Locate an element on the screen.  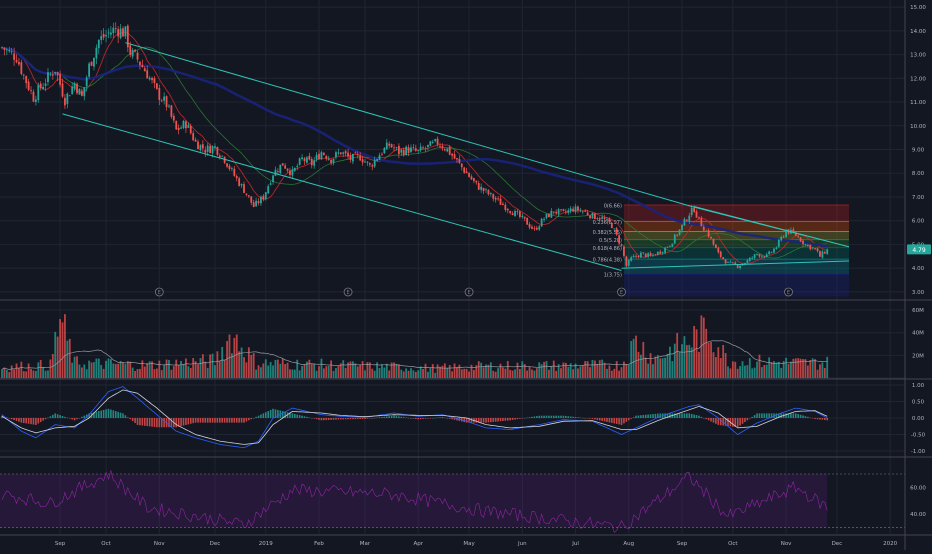
price-tick-label: 7.00 is located at coordinates (918, 198).